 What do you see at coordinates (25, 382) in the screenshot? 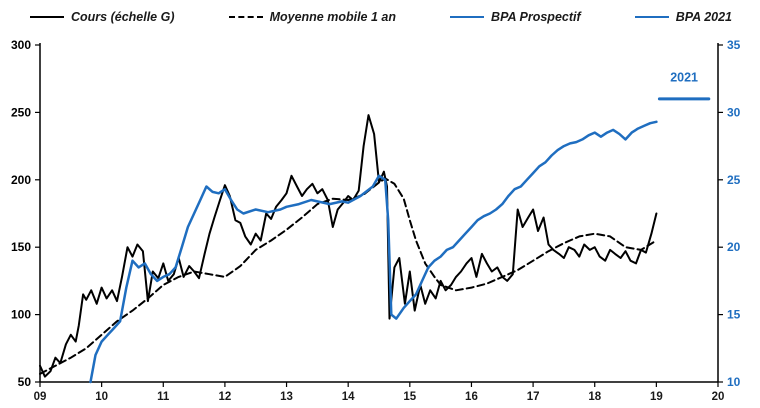
I see `left-axis-tick-label: 50` at bounding box center [25, 382].